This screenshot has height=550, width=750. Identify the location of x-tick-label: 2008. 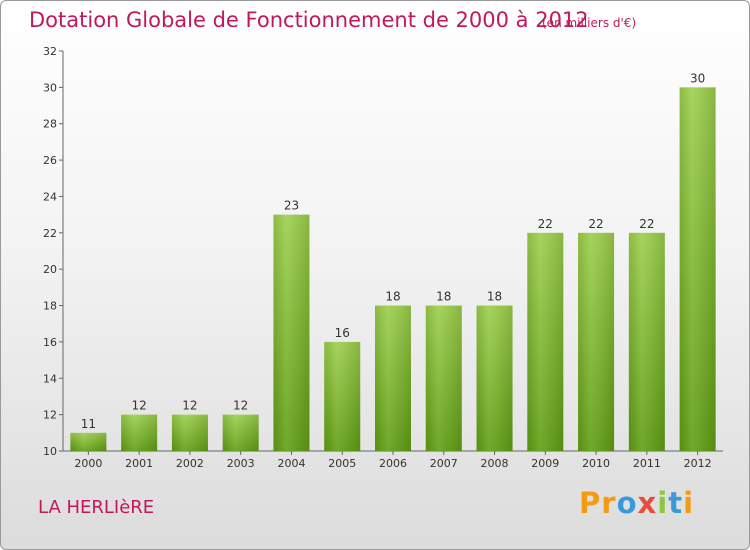
(495, 463).